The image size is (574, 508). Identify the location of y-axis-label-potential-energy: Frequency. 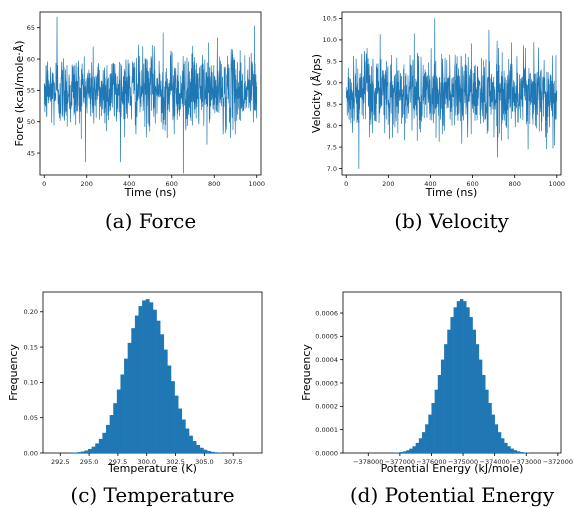
(306, 372).